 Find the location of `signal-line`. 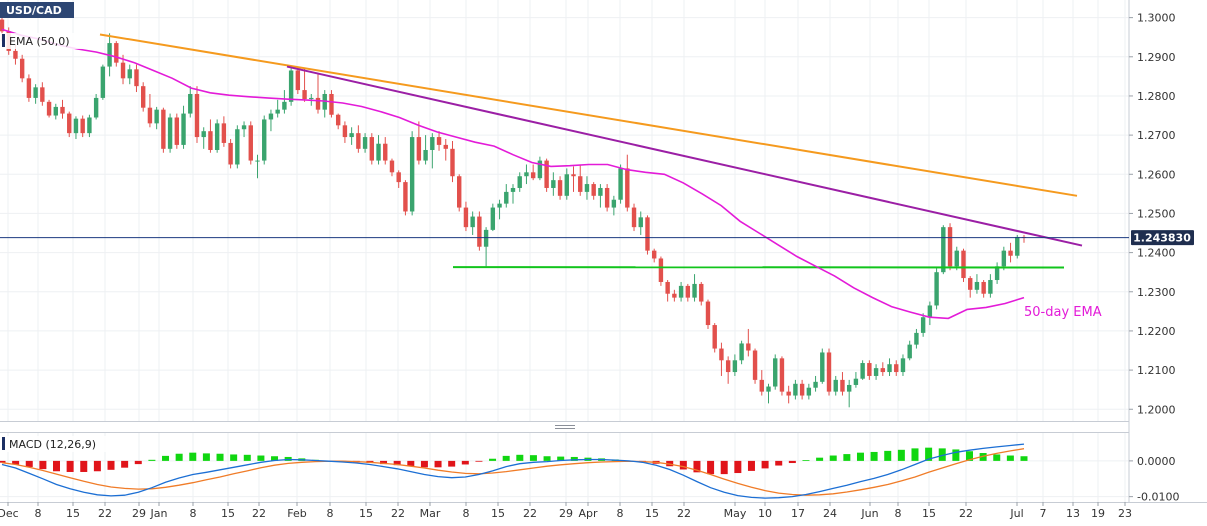

signal-line is located at coordinates (513, 472).